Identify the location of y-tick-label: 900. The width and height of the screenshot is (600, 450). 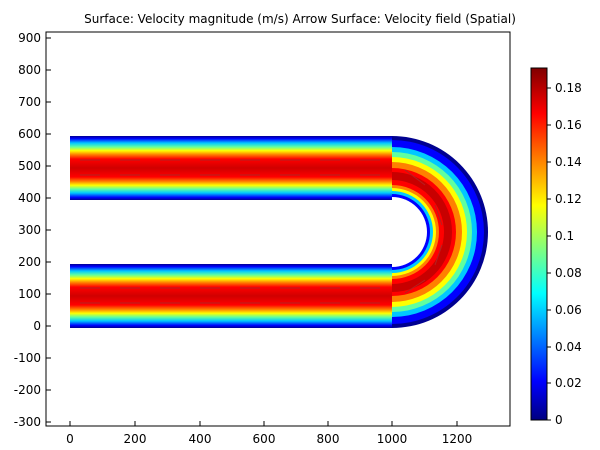
(29, 38).